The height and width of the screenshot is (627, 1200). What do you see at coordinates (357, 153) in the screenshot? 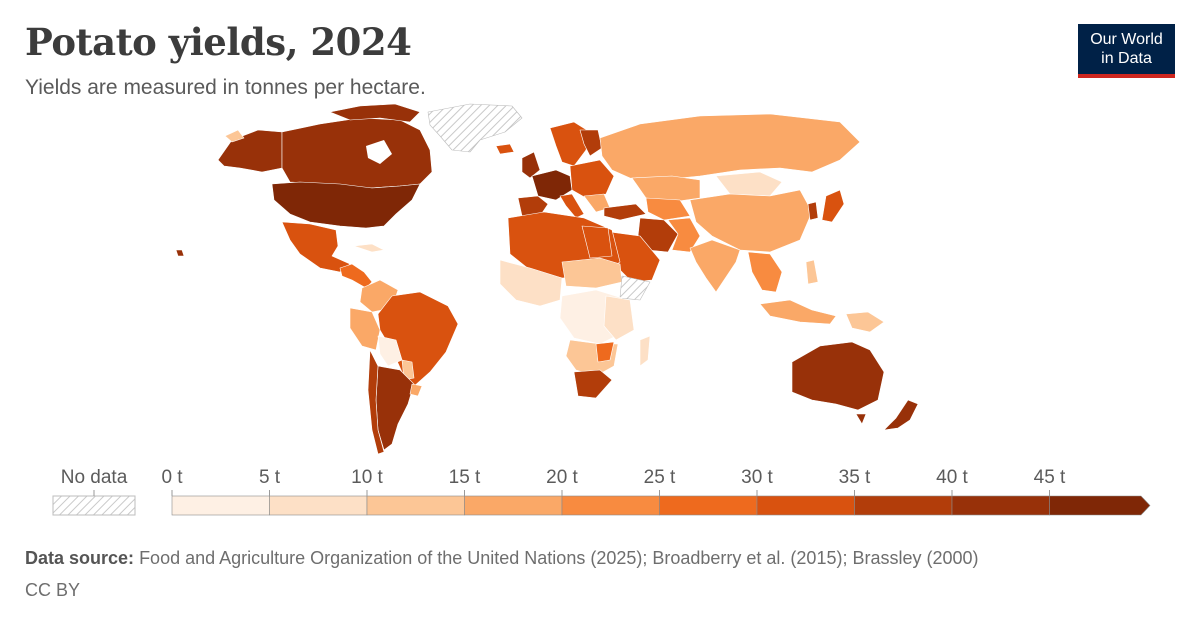
I see `region-canada` at bounding box center [357, 153].